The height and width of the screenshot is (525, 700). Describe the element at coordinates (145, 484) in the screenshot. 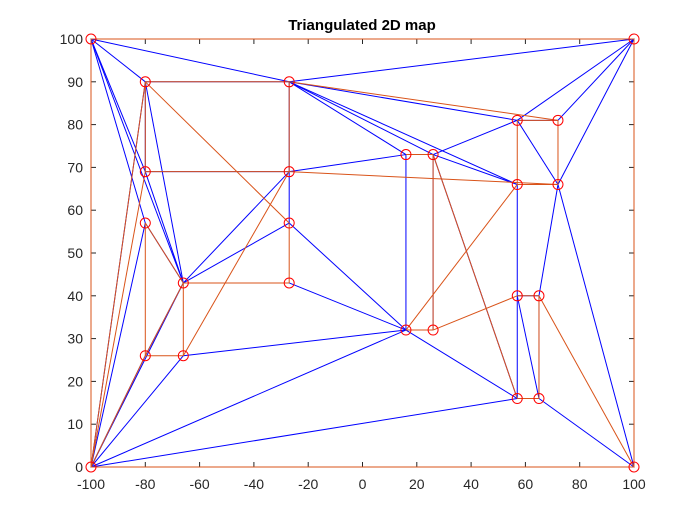

I see `x-tick-label: -80` at that location.